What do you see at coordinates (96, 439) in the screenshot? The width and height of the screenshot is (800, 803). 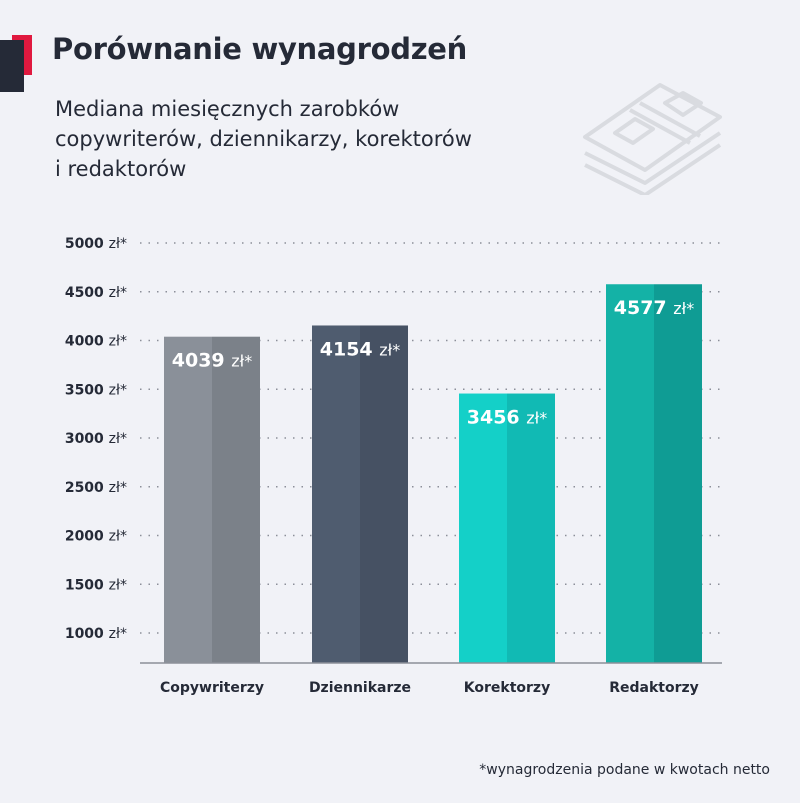 I see `y-tick-label: 3000 zł*` at bounding box center [96, 439].